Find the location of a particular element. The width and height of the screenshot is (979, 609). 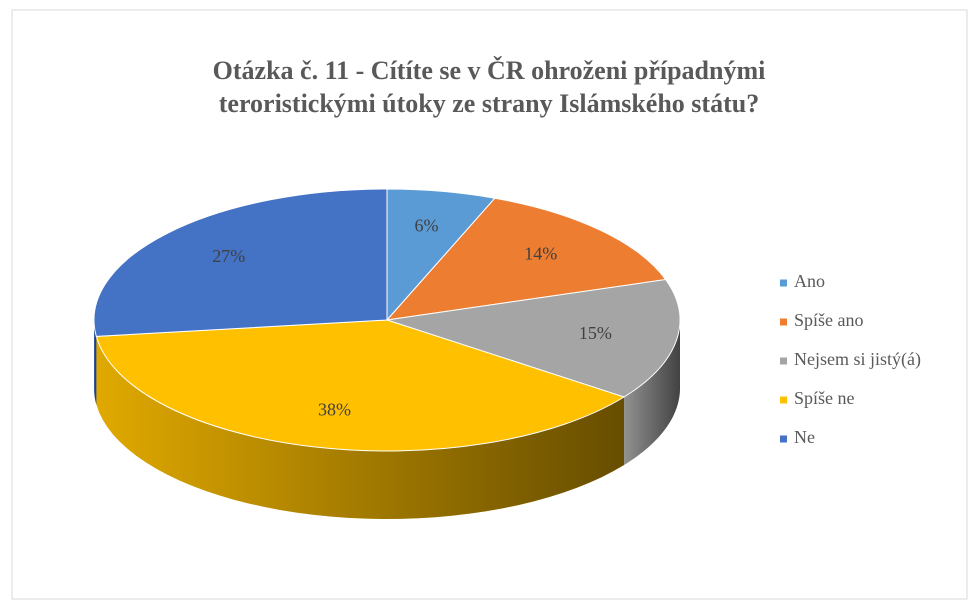

data-label: 27% is located at coordinates (228, 256).